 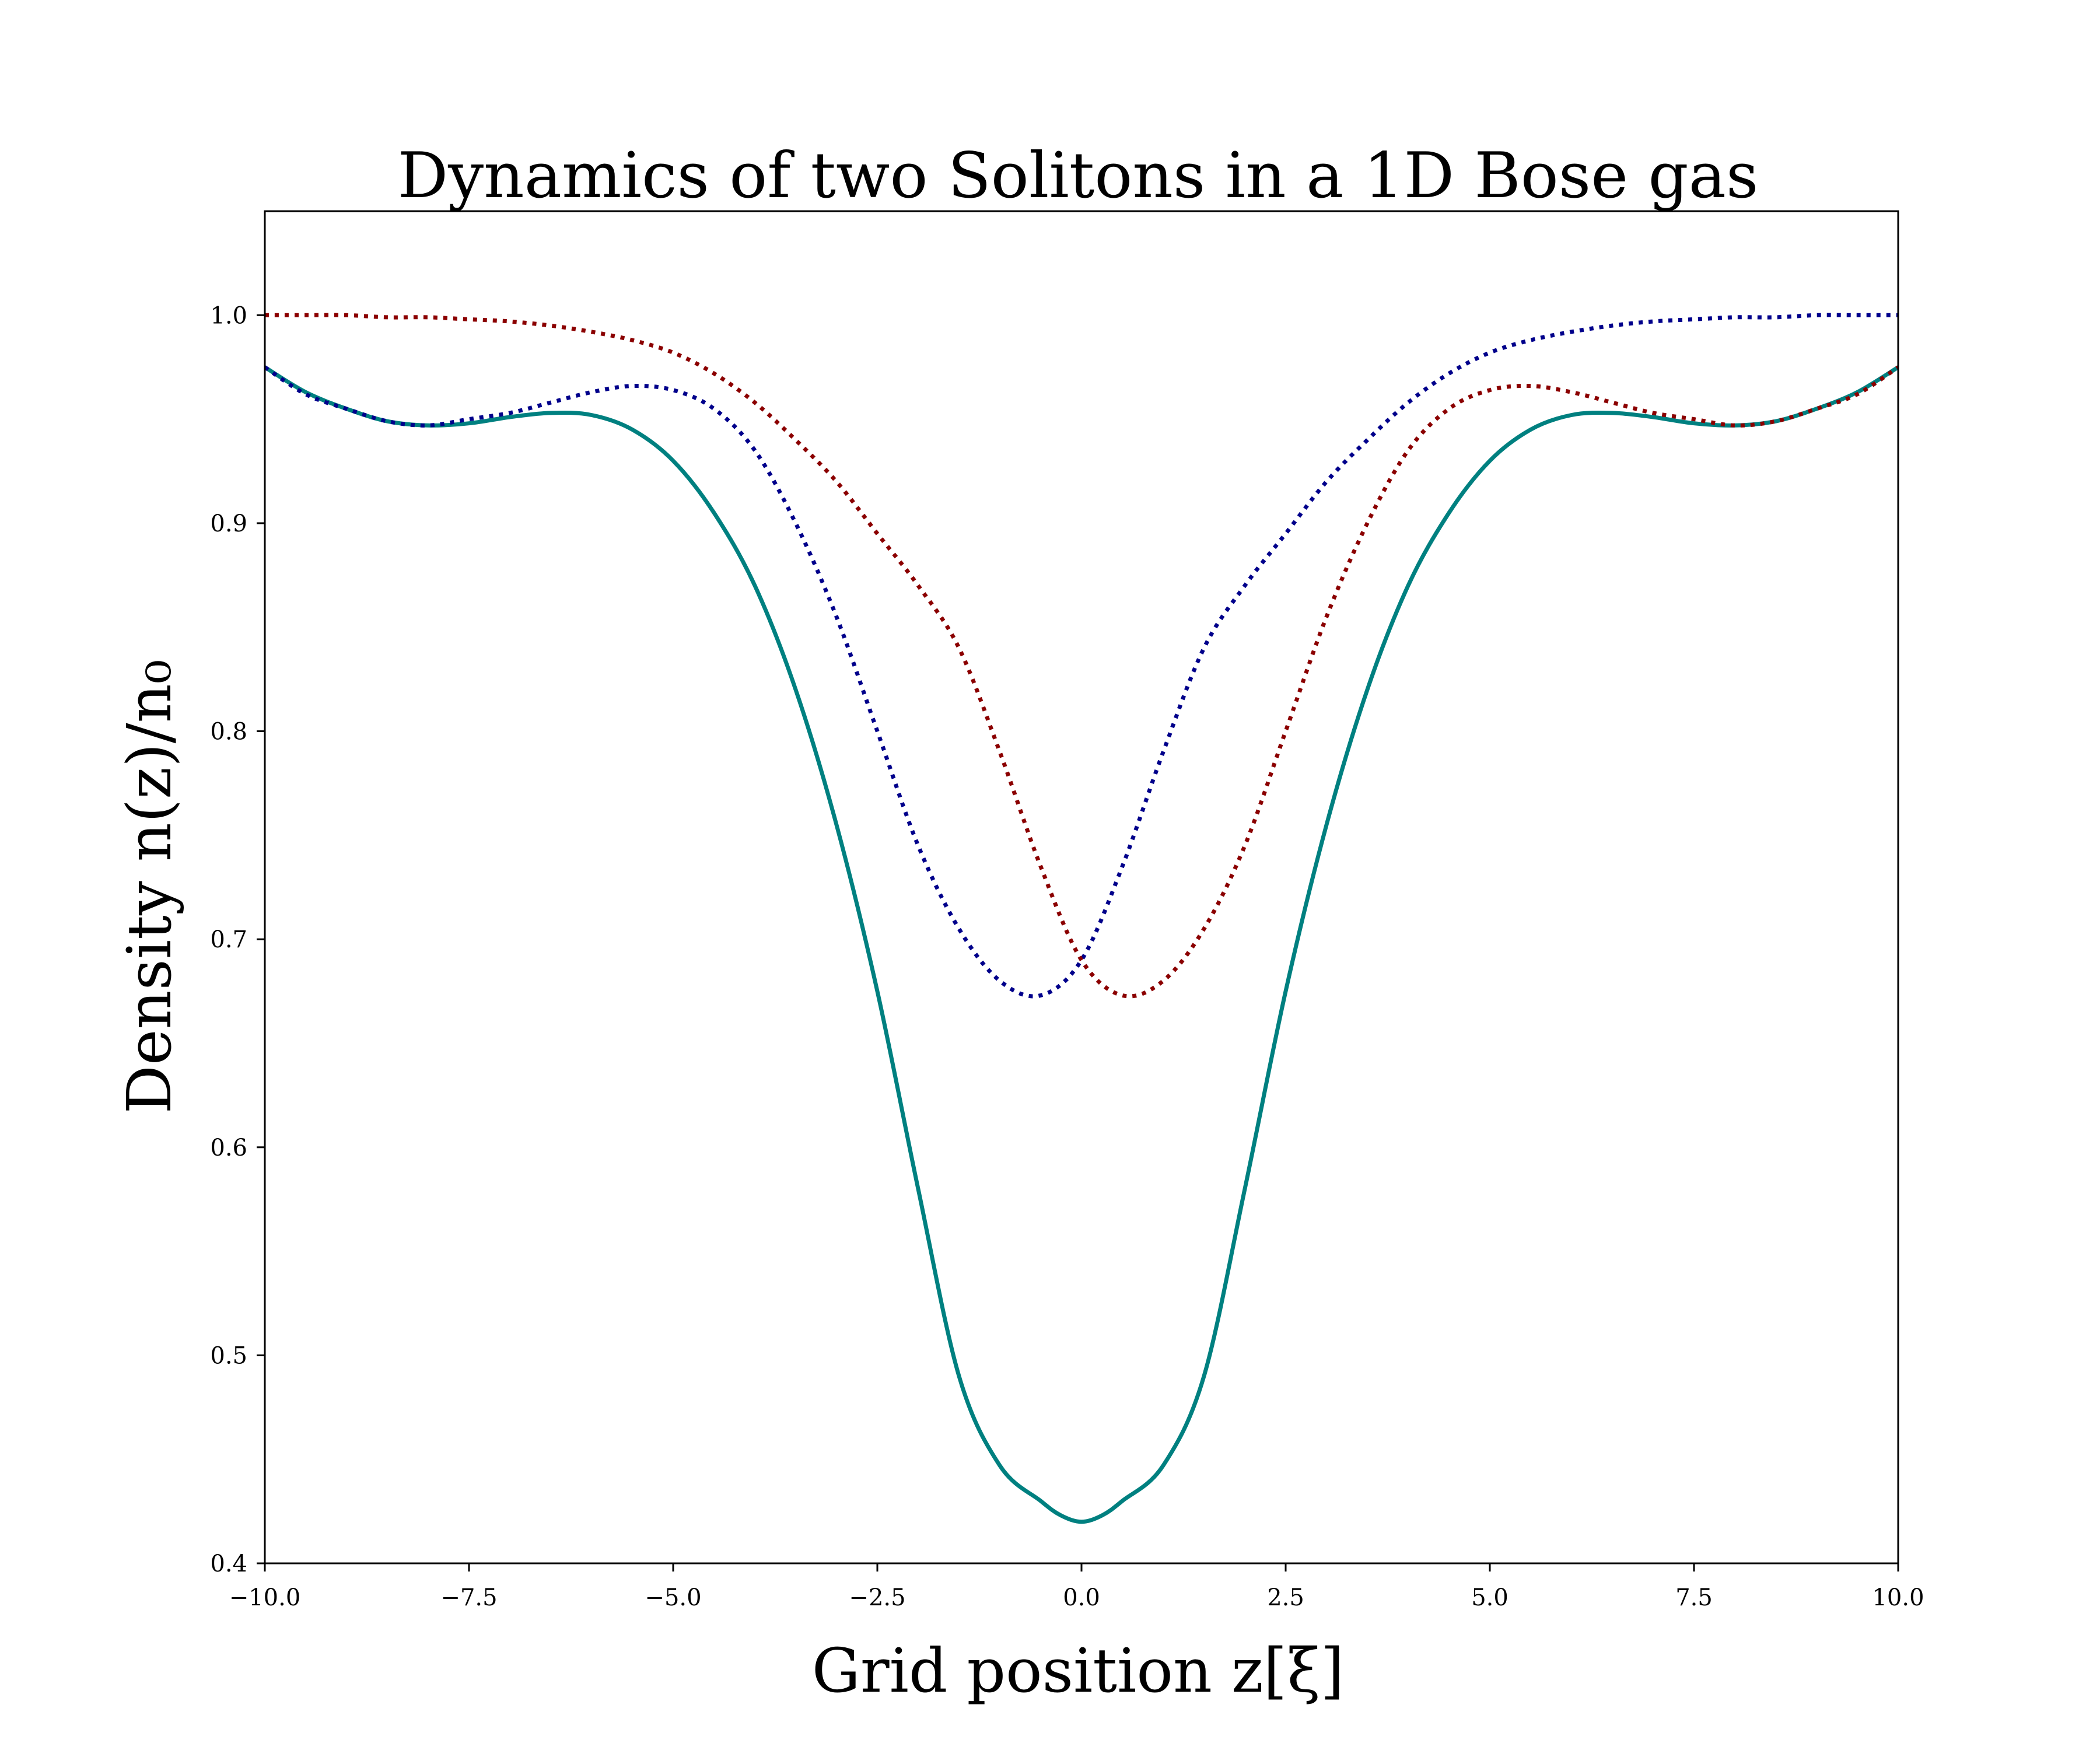 I want to click on x-tick-label: 7.5, so click(x=1694, y=1597).